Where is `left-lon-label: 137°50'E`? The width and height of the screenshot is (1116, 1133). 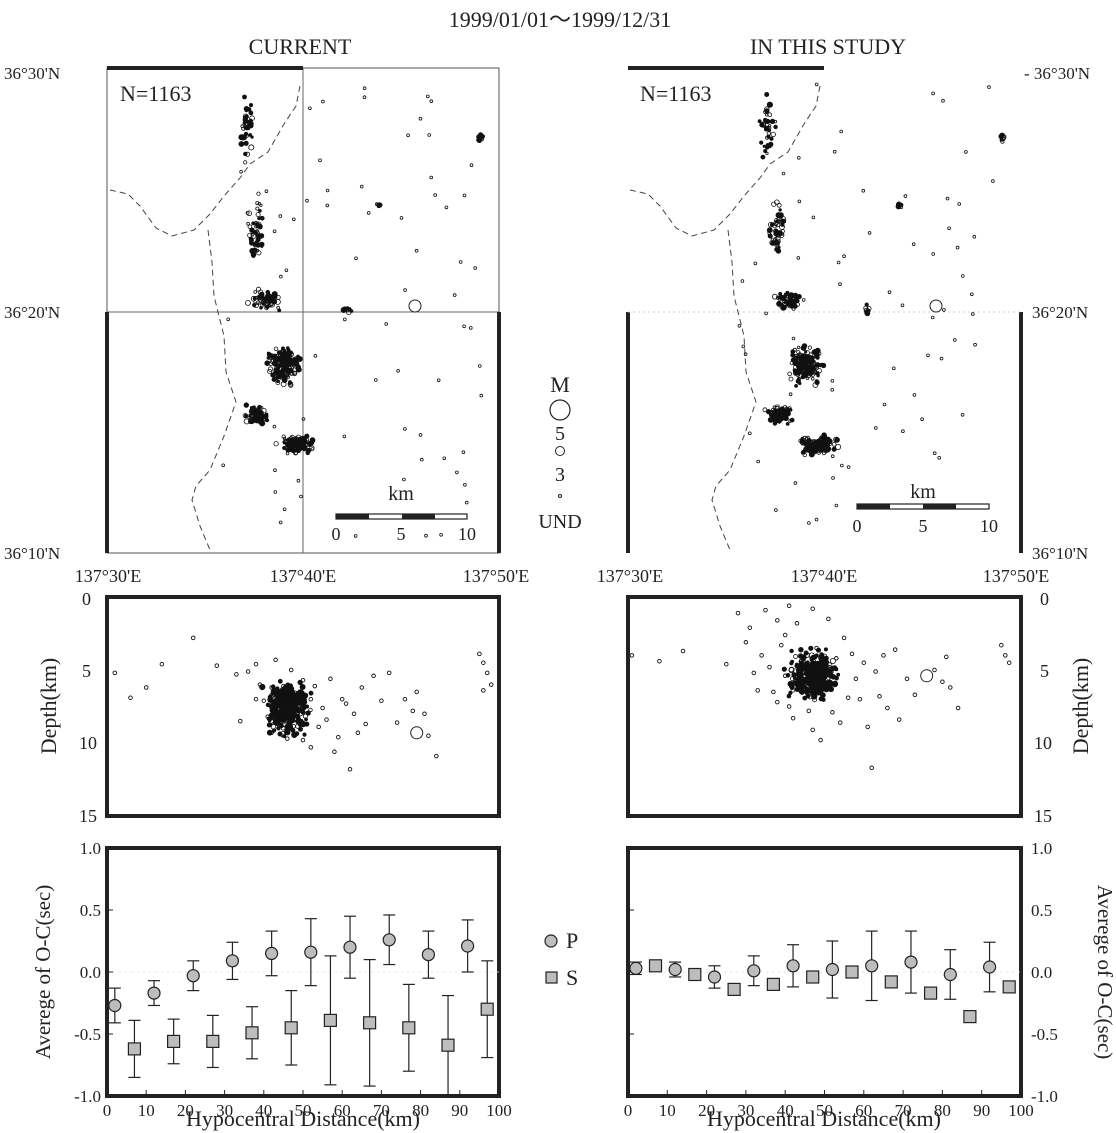
left-lon-label: 137°50'E is located at coordinates (496, 576).